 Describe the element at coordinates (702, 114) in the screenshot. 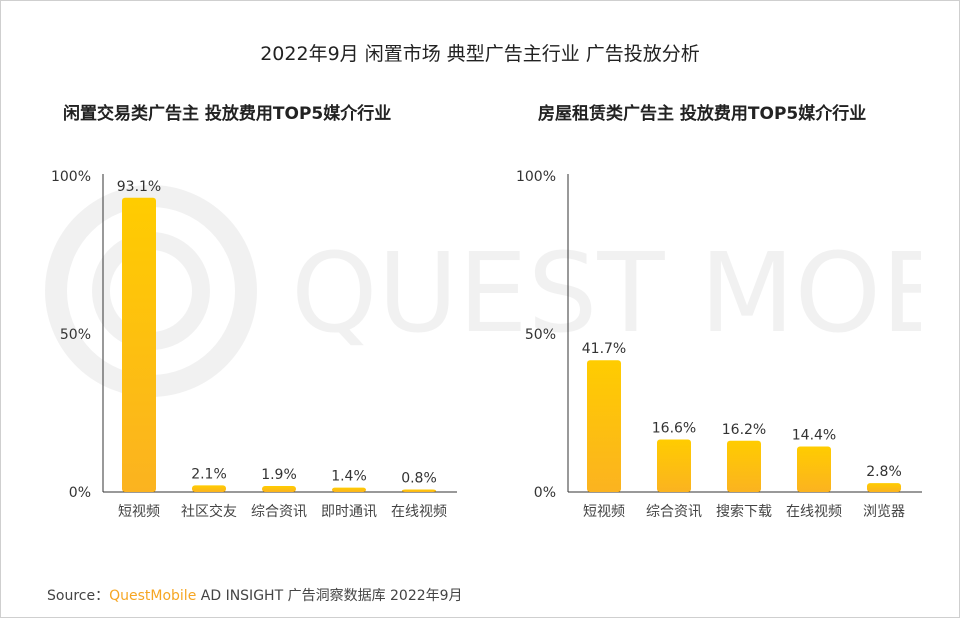

I see `chart-title-right: 房屋租赁类广告主 投放费用TOP5媒介行业` at that location.